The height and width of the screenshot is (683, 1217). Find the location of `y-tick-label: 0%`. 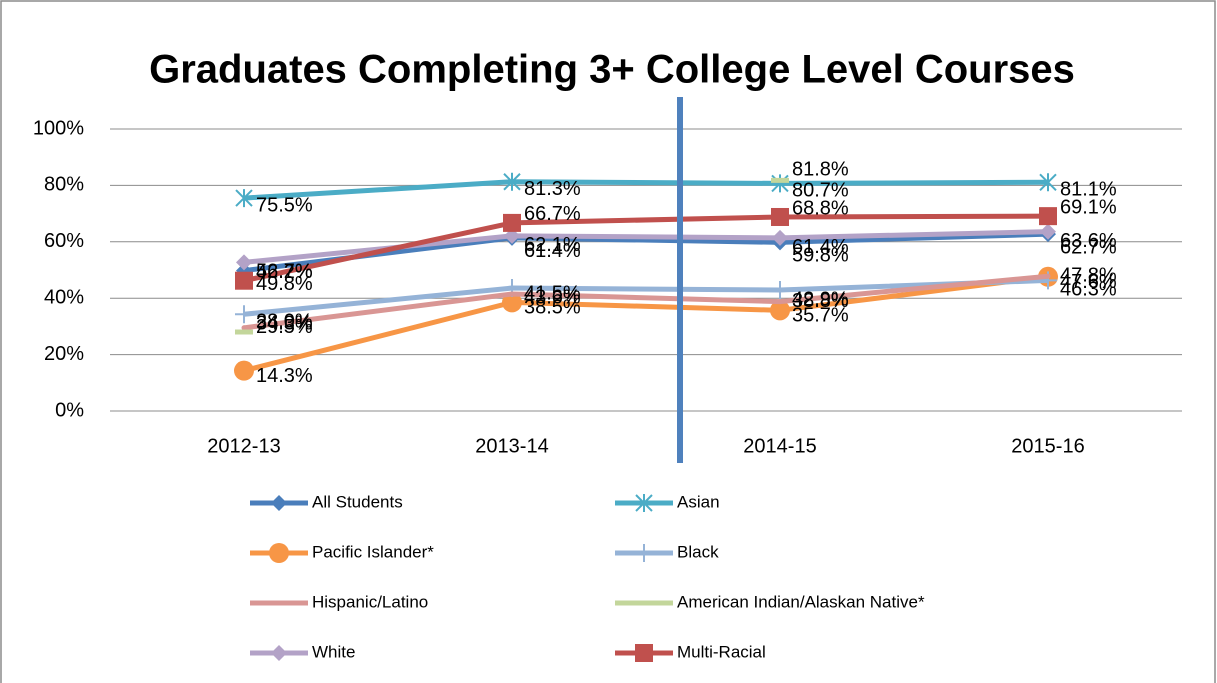

y-tick-label: 0% is located at coordinates (69, 410).